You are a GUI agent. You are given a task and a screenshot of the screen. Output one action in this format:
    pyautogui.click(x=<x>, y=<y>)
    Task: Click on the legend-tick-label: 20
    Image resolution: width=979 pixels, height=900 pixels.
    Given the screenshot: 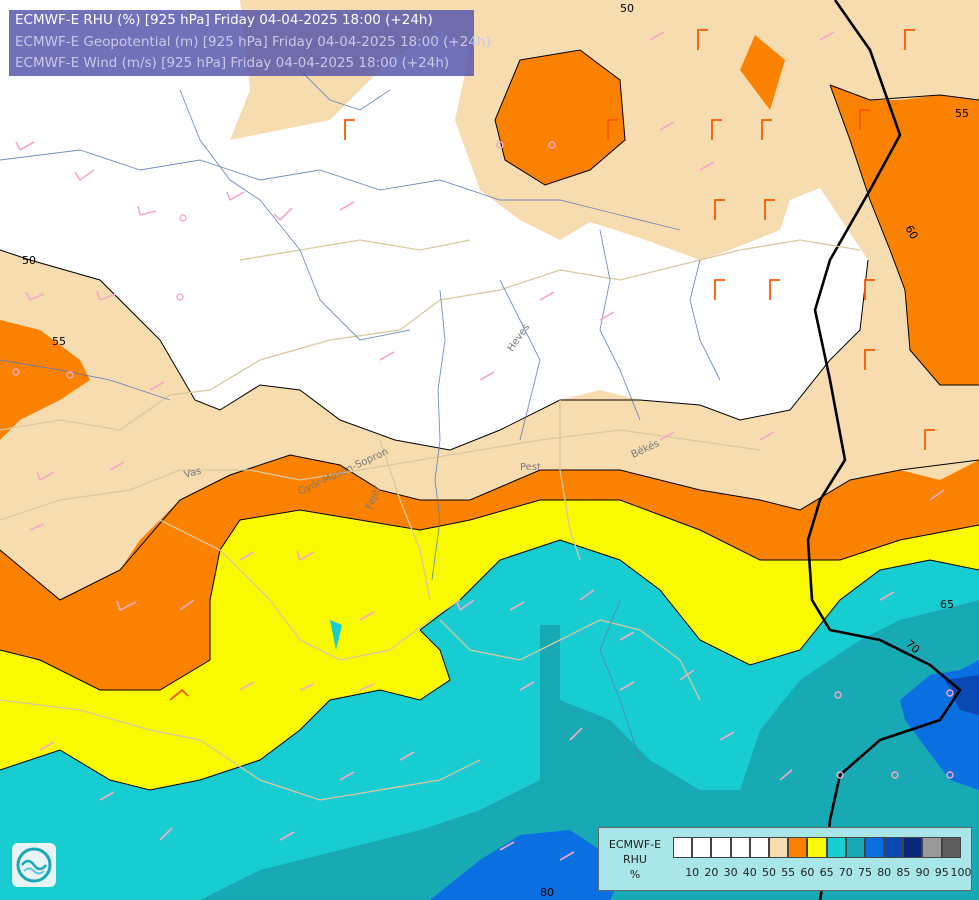 What is the action you would take?
    pyautogui.click(x=711, y=872)
    